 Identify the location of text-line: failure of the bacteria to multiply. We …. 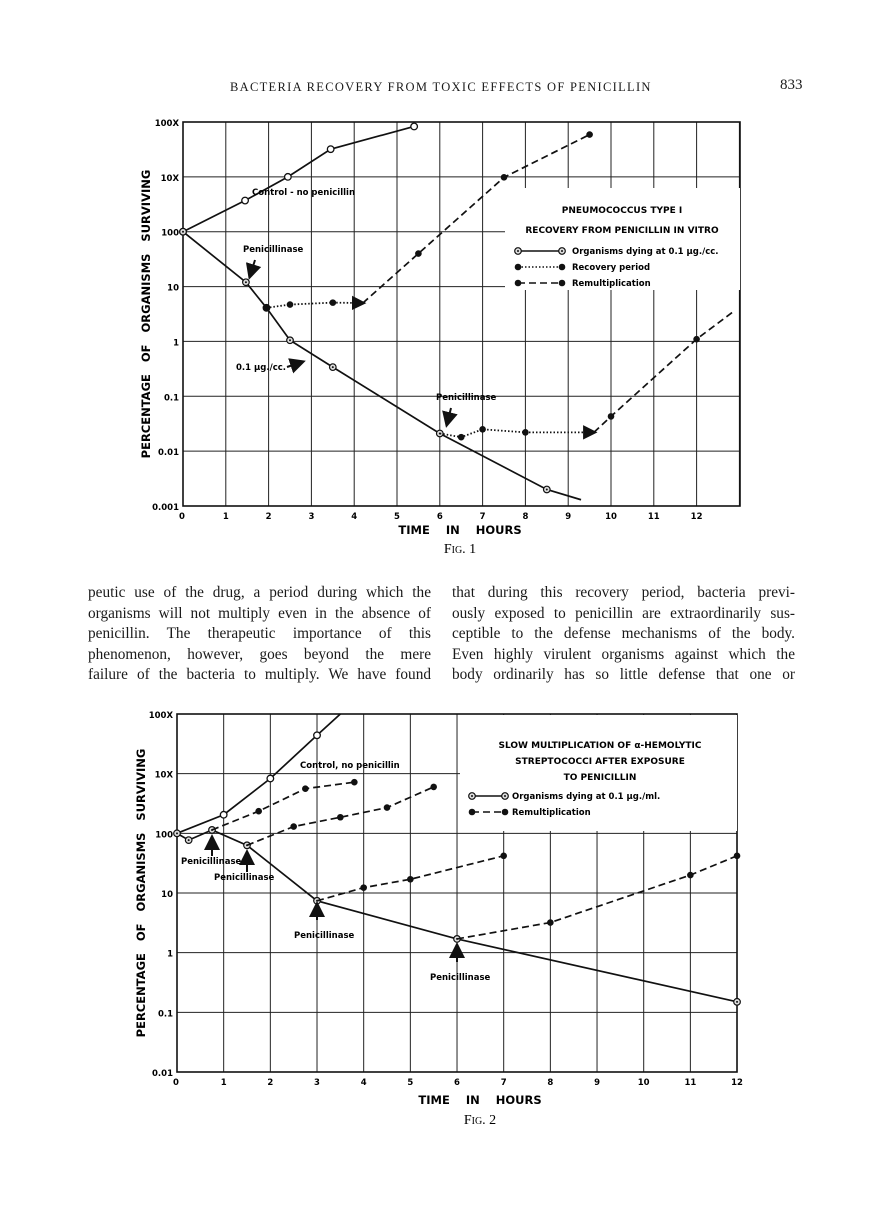
(259, 675).